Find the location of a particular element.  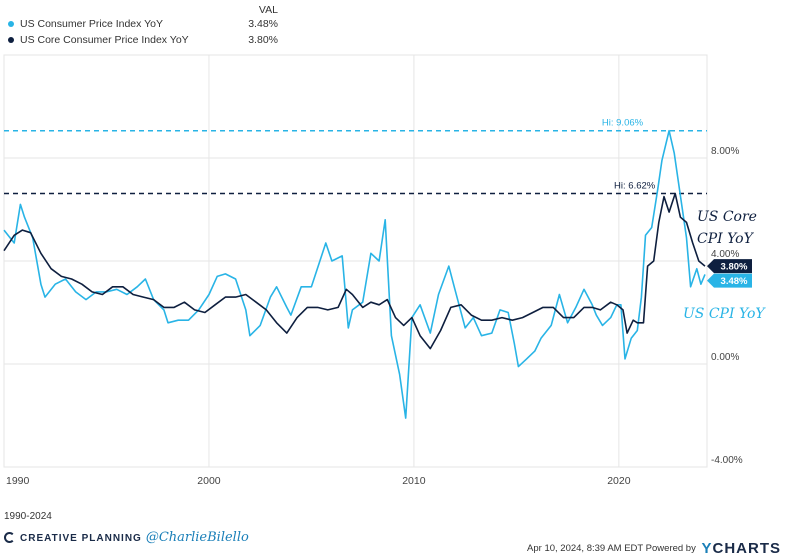

ycharts-logo-text: CHARTS is located at coordinates (746, 548).